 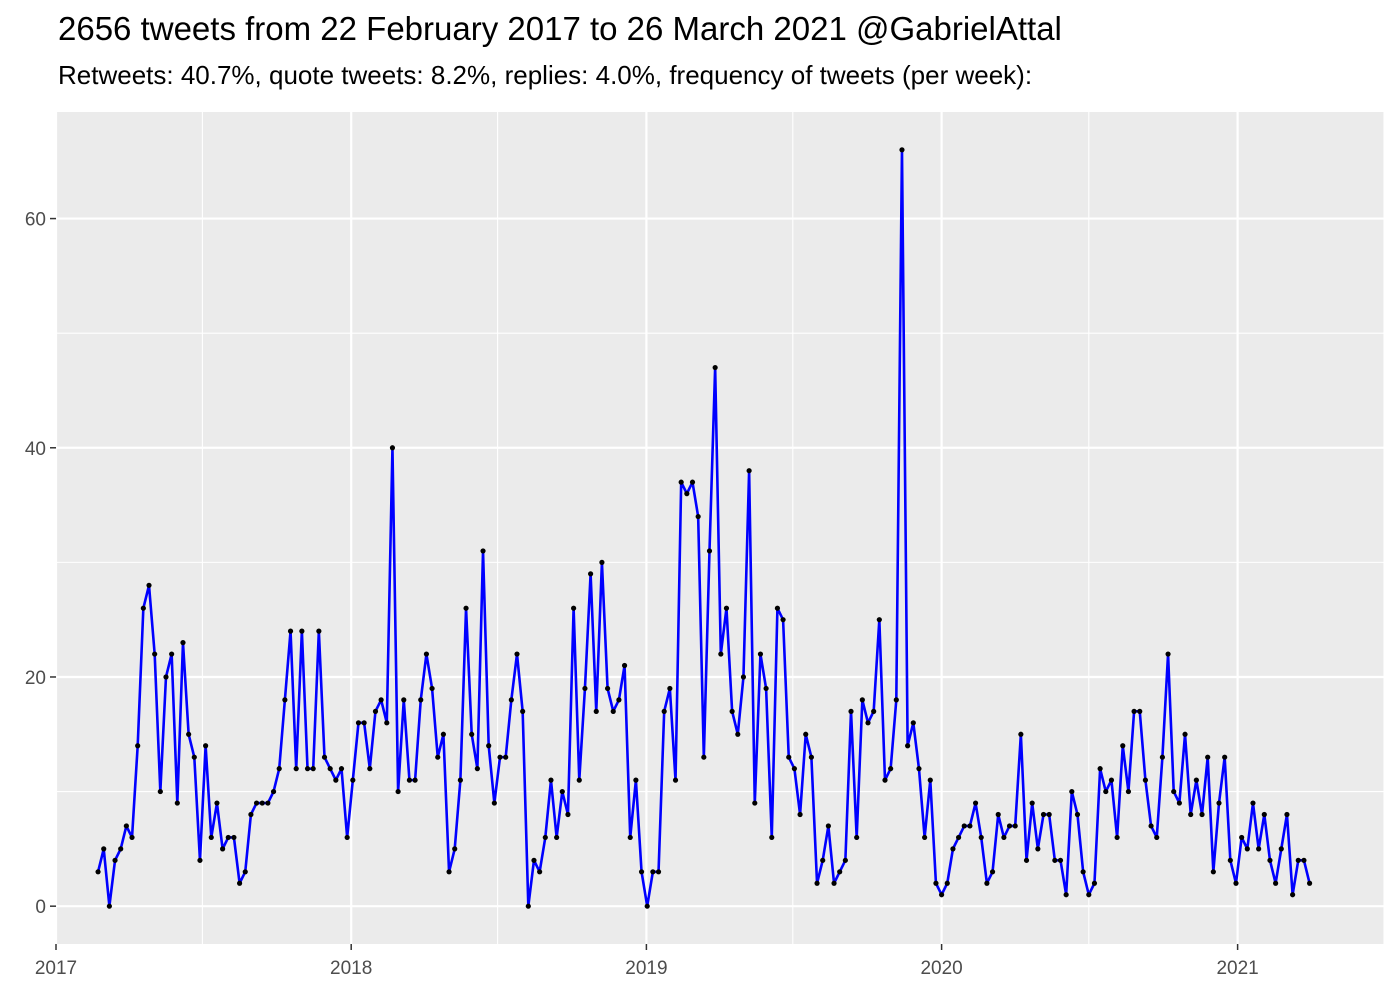 I want to click on y-axis: 0 20 40 60, so click(x=40, y=564).